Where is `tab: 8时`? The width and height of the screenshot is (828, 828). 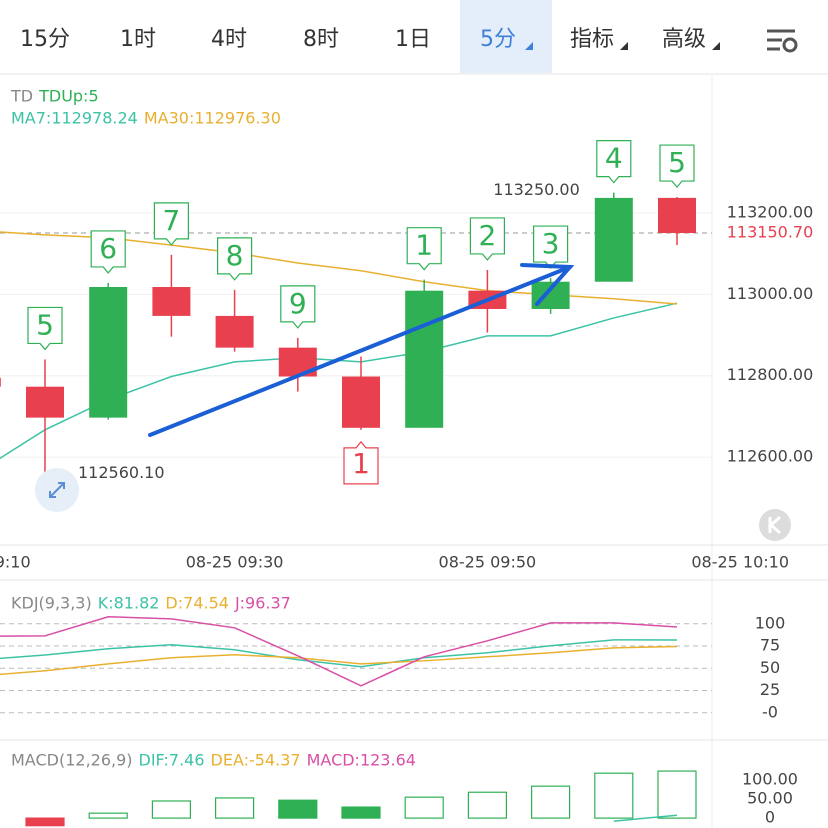
tab: 8时 is located at coordinates (321, 39).